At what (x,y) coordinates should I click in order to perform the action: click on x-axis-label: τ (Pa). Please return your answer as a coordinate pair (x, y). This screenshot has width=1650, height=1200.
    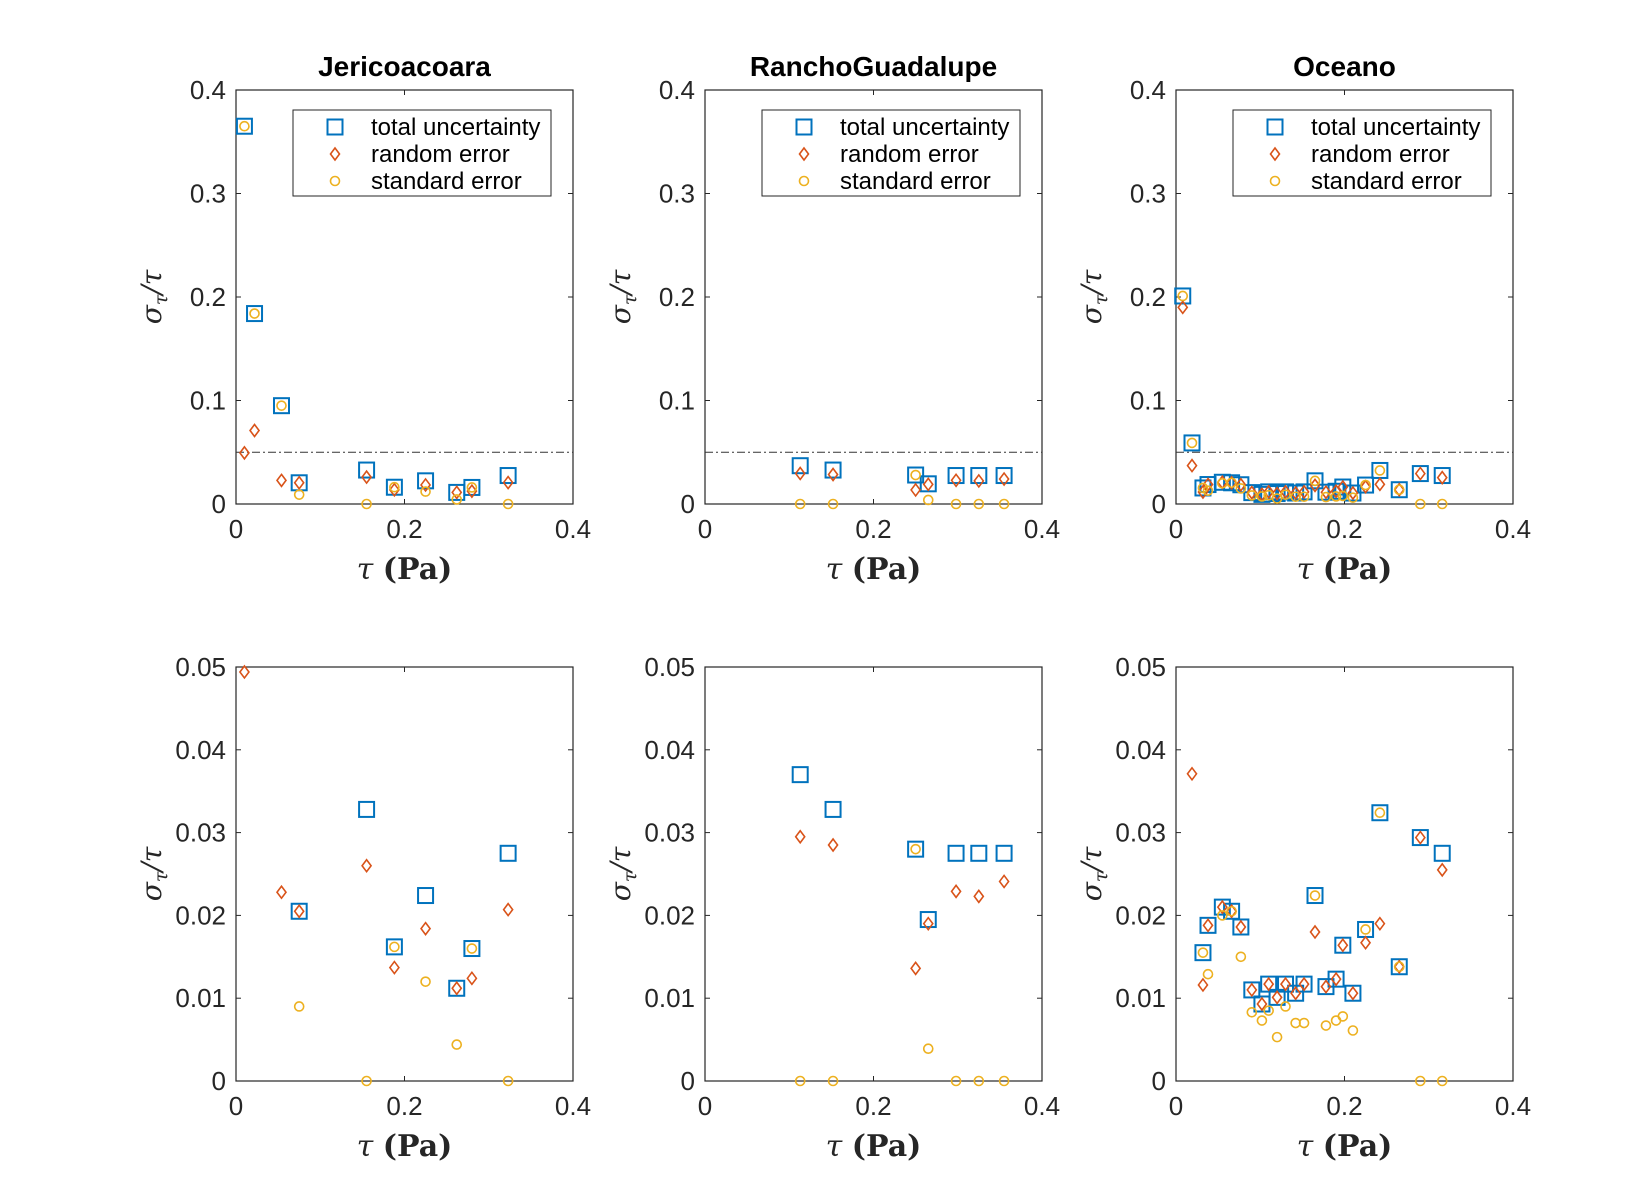
    Looking at the image, I should click on (874, 569).